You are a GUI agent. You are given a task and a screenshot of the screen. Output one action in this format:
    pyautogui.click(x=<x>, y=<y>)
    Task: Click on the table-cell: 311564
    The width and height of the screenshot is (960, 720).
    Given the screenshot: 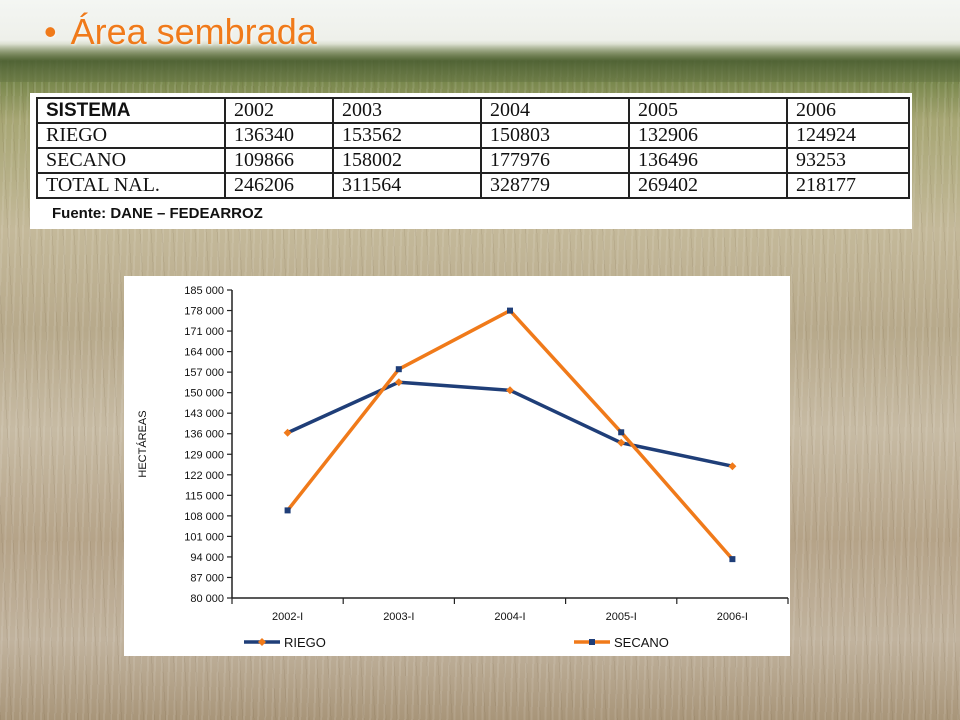 What is the action you would take?
    pyautogui.click(x=407, y=185)
    